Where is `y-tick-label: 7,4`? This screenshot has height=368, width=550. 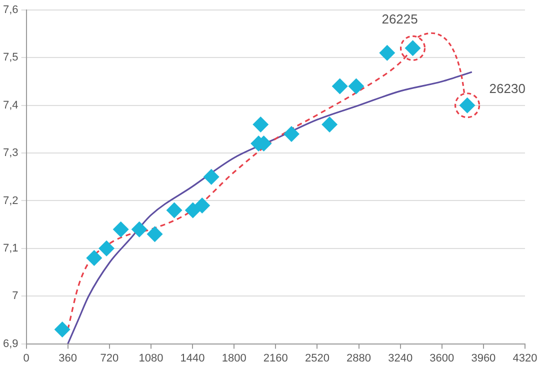 y-tick-label: 7,4 is located at coordinates (10, 105).